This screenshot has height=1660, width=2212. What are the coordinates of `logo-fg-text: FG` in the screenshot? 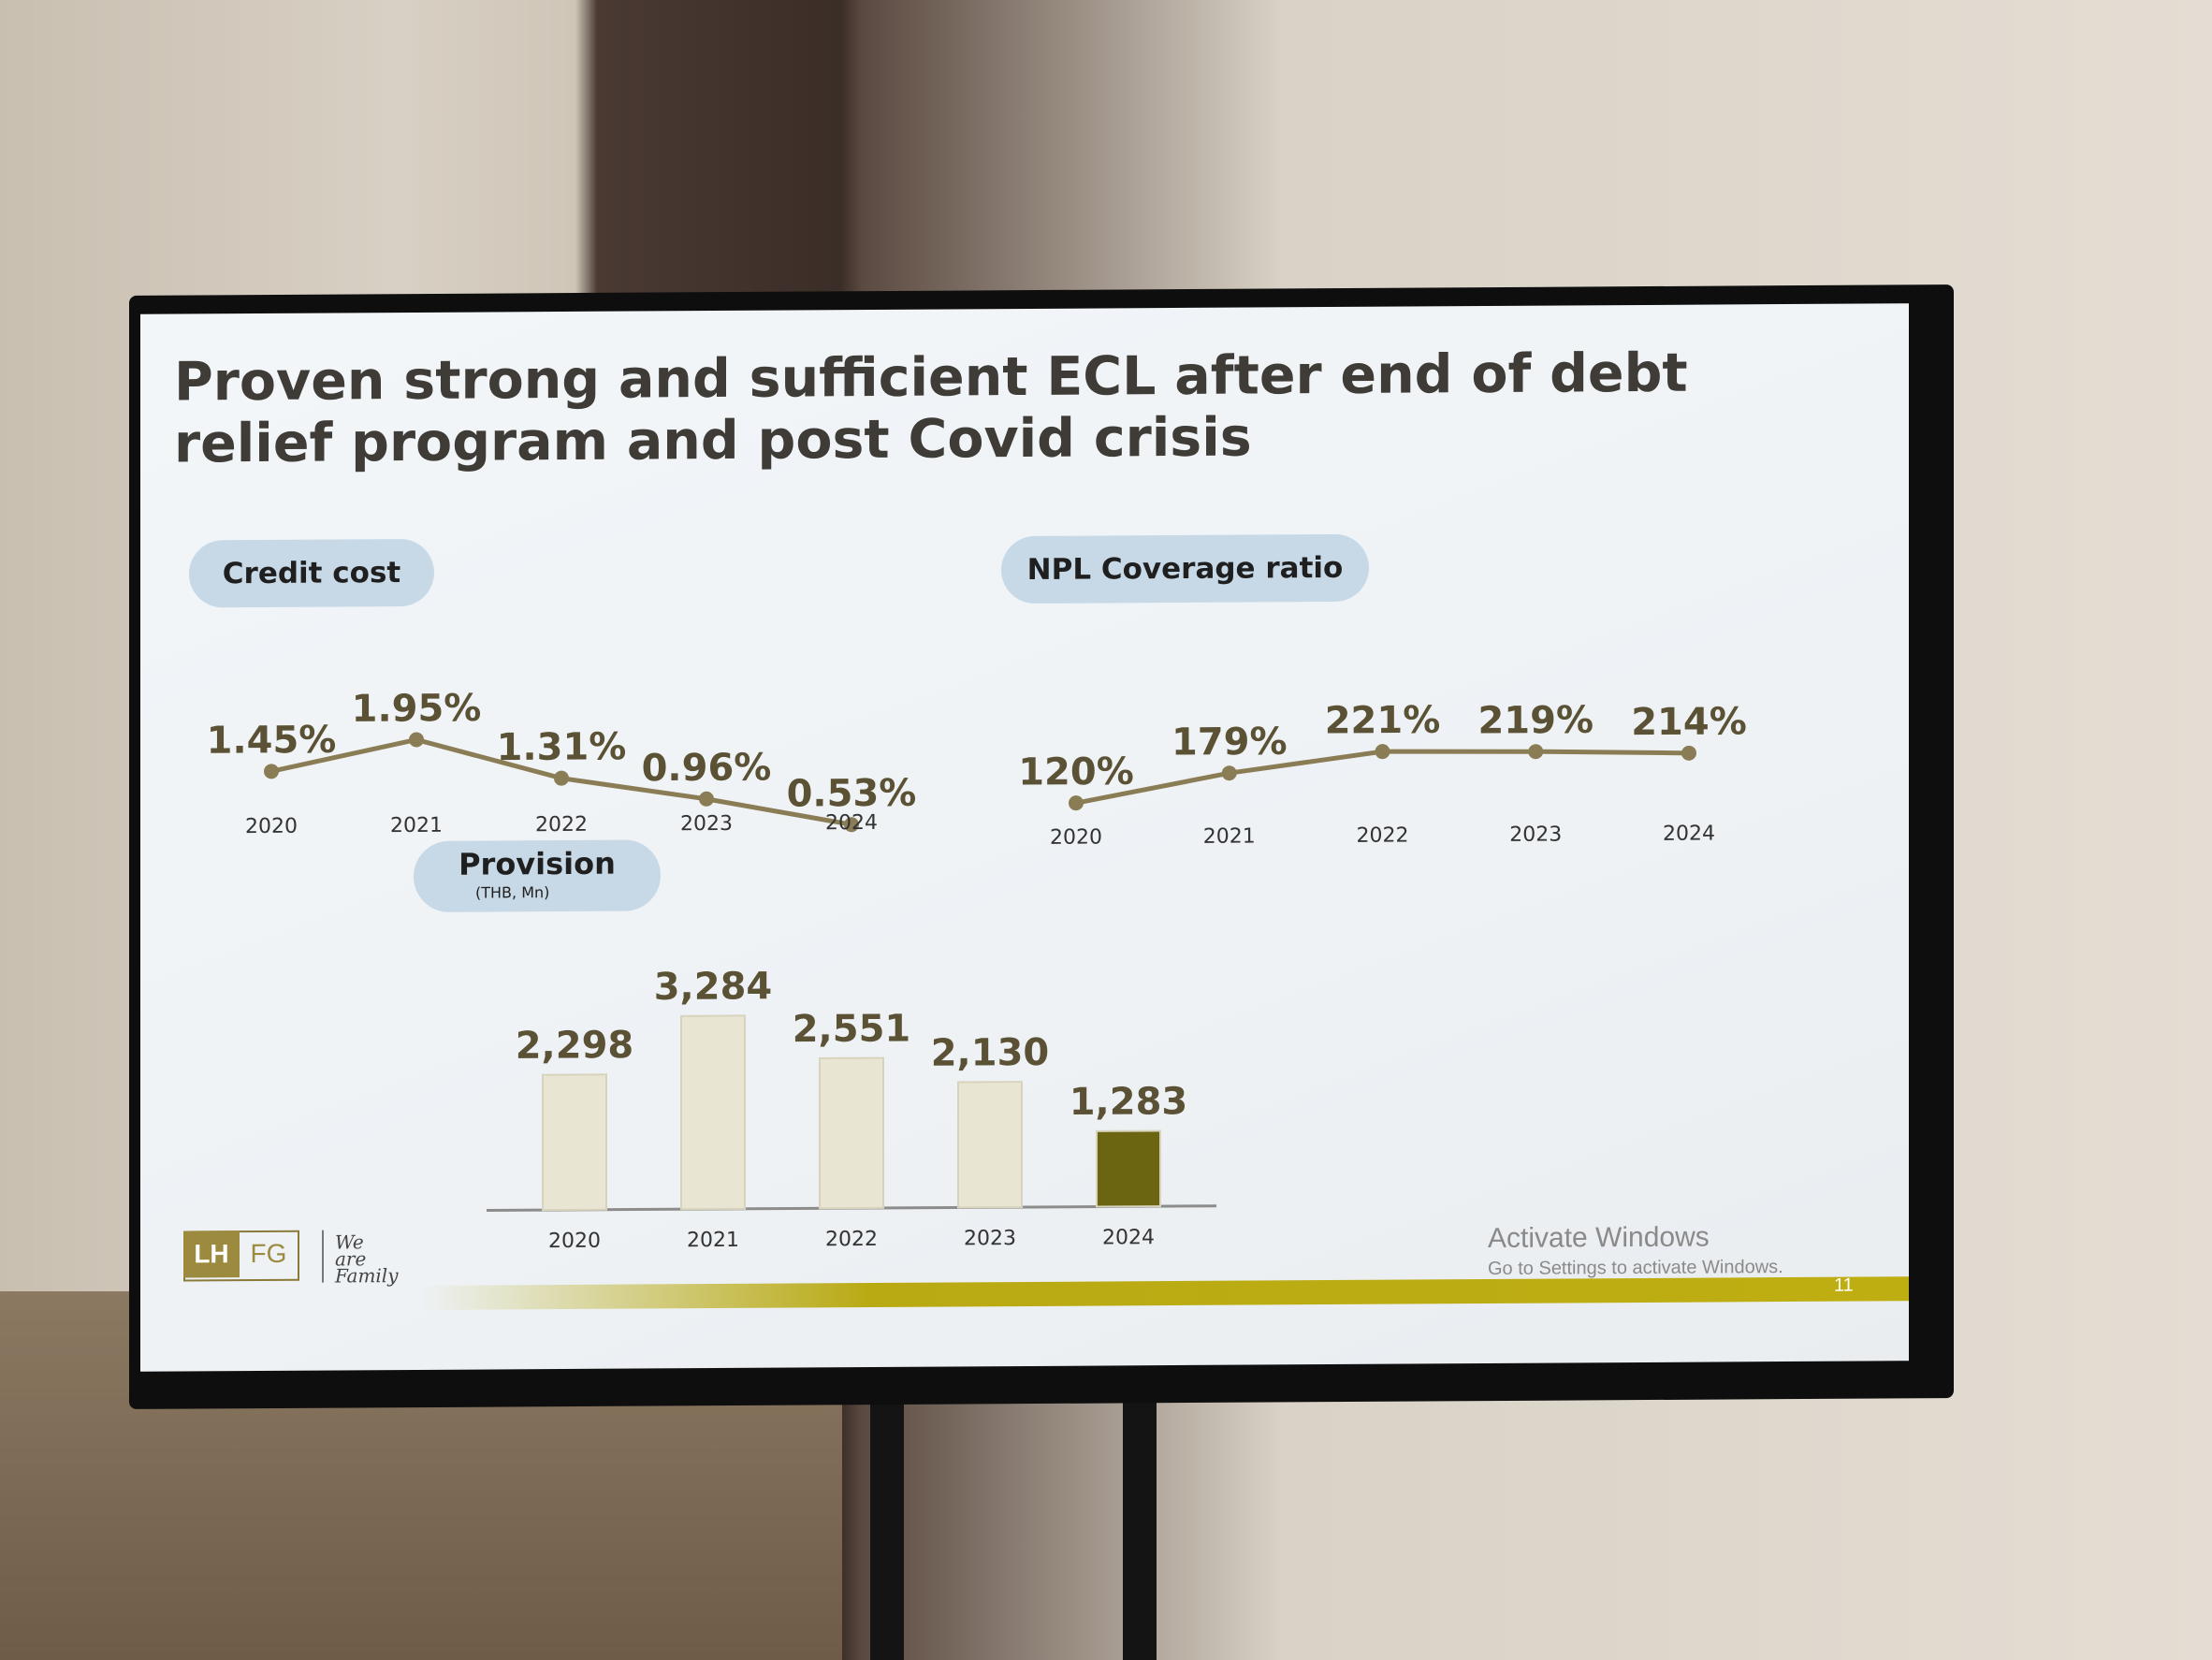 It's located at (268, 1253).